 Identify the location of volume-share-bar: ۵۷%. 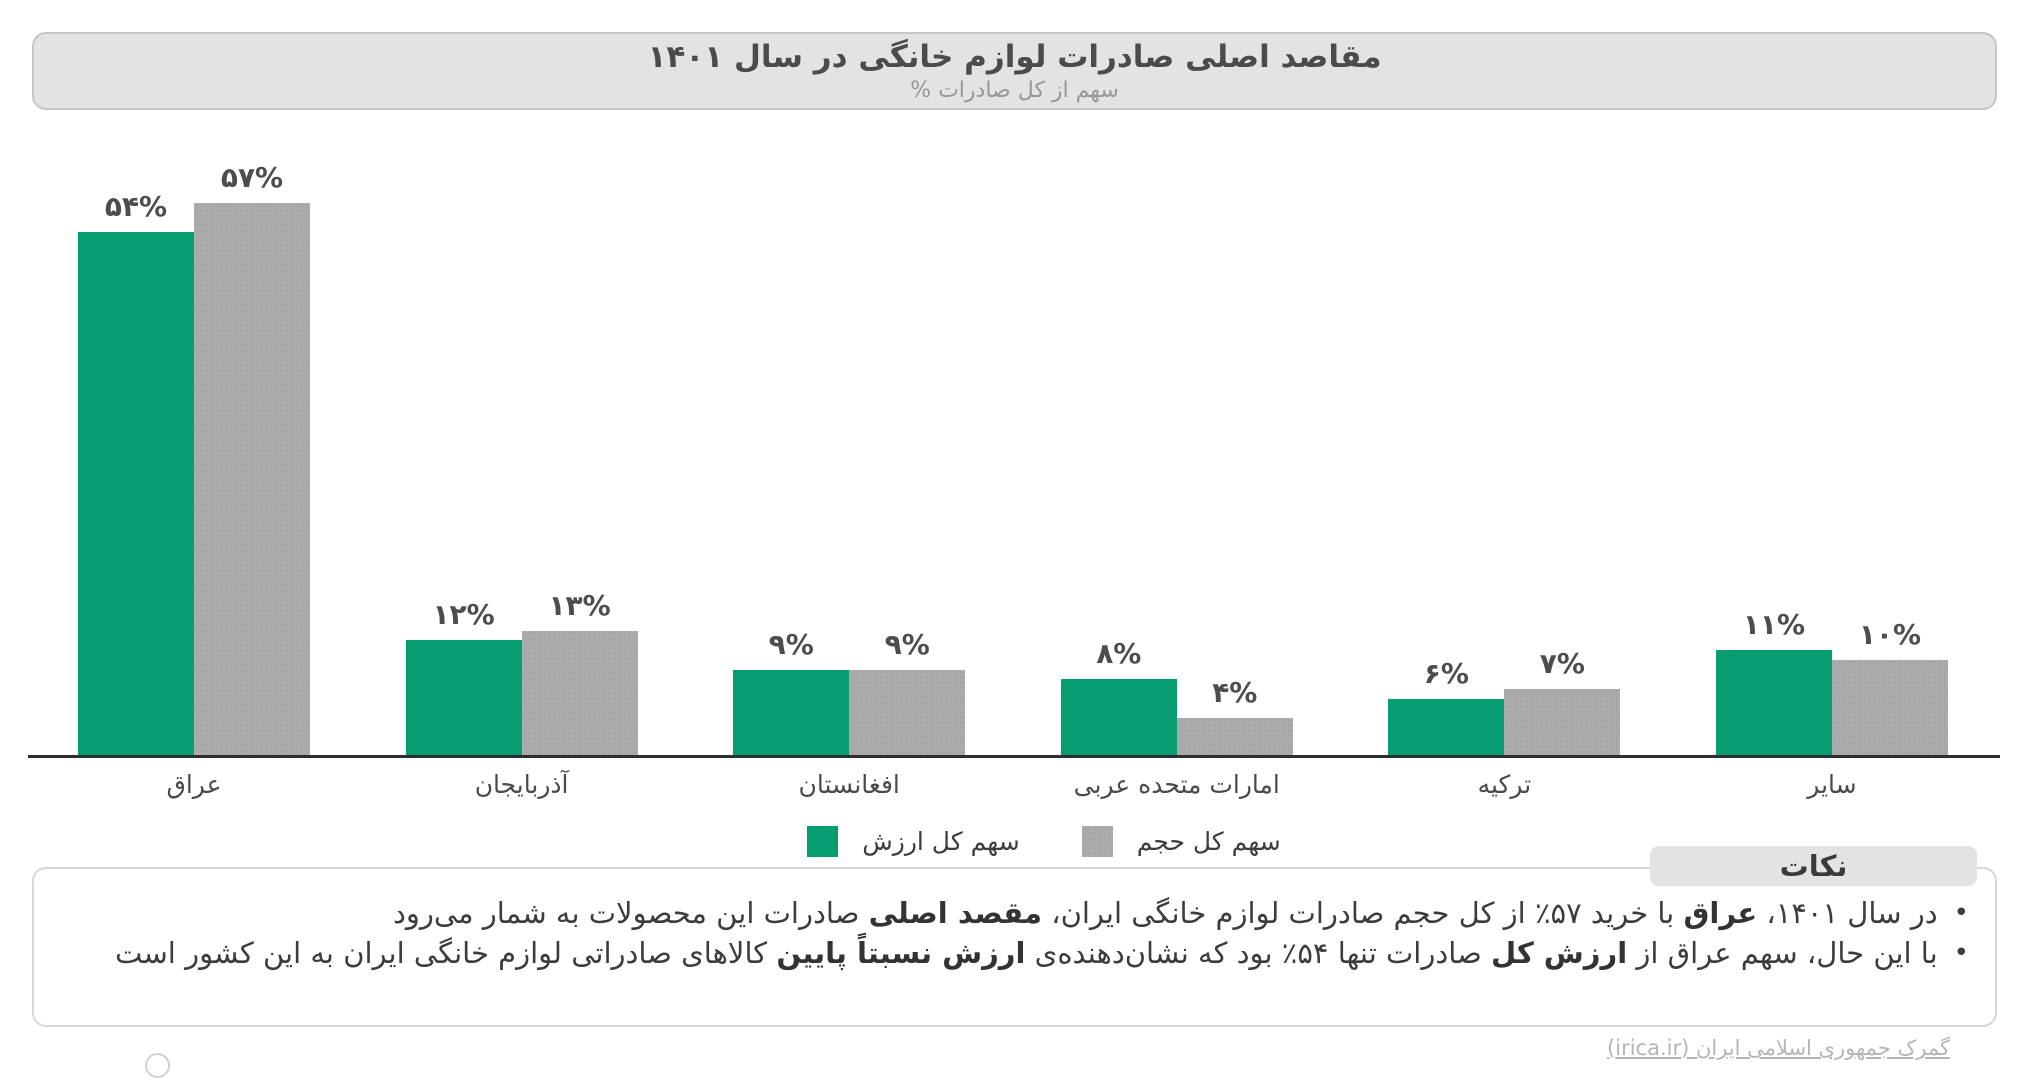
(252, 459).